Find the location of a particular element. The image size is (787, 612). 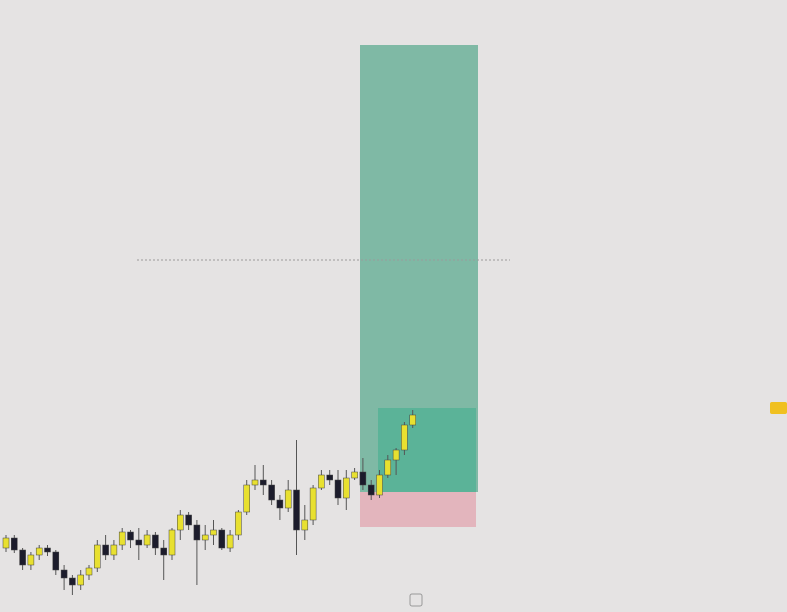

entry-zone is located at coordinates (427, 450).